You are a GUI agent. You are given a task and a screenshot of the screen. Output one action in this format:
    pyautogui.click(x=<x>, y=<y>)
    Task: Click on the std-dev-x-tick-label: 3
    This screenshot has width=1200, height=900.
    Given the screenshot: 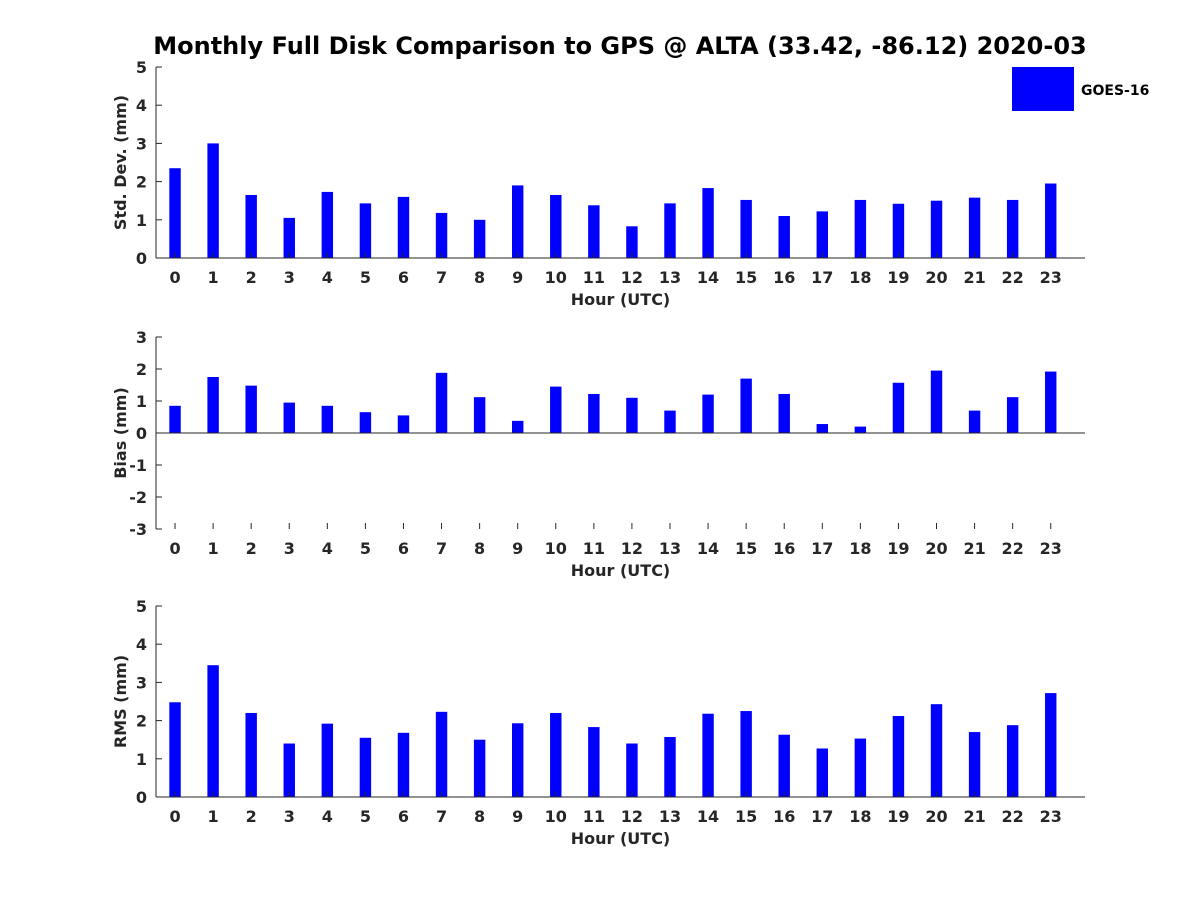 What is the action you would take?
    pyautogui.click(x=289, y=277)
    